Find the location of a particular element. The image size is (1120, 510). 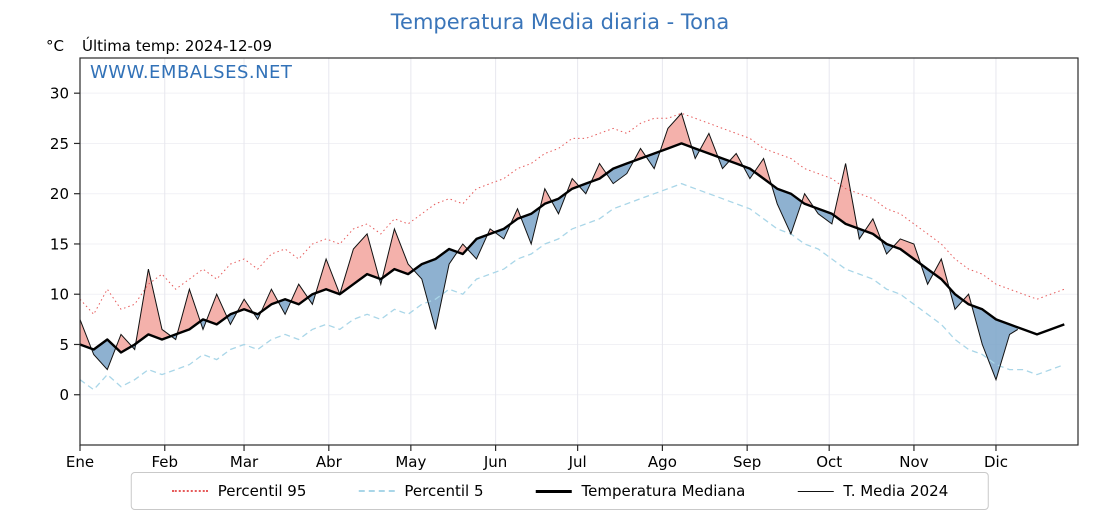

legend-item-percentil-5: Percentil 5 is located at coordinates (420, 491).